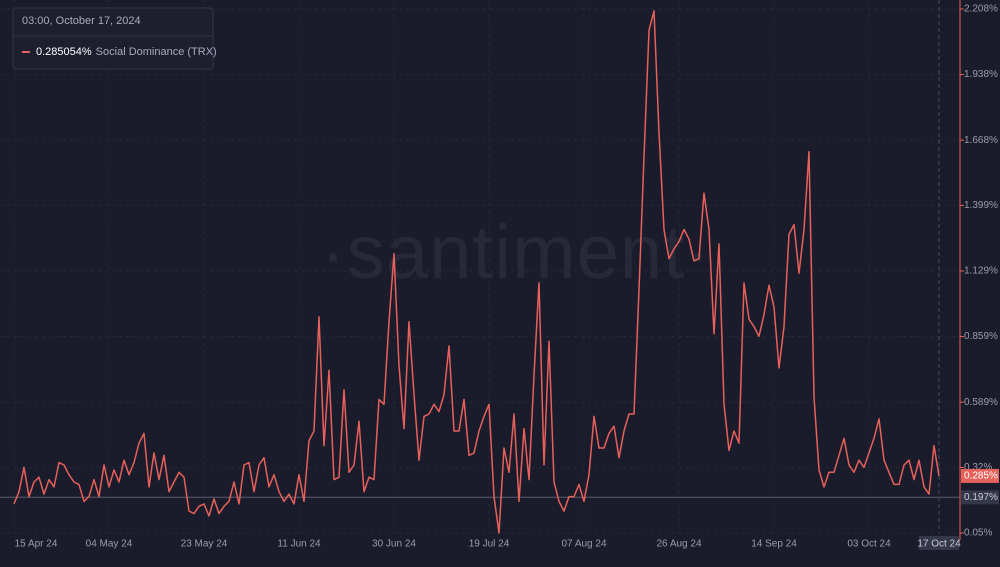 The width and height of the screenshot is (1000, 567). Describe the element at coordinates (869, 544) in the screenshot. I see `x-tick-label: 03 Oct 24` at that location.